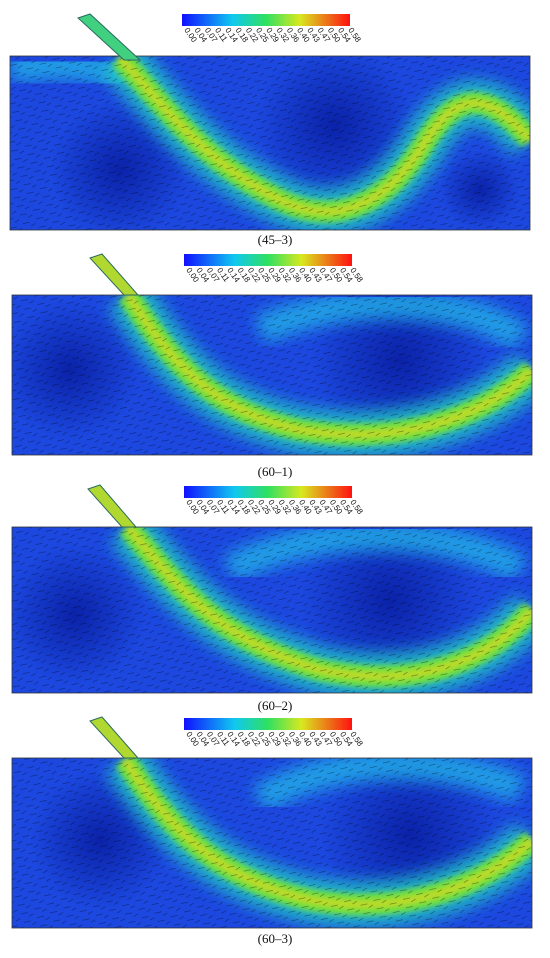  Describe the element at coordinates (275, 239) in the screenshot. I see `caption: (45–3)` at that location.